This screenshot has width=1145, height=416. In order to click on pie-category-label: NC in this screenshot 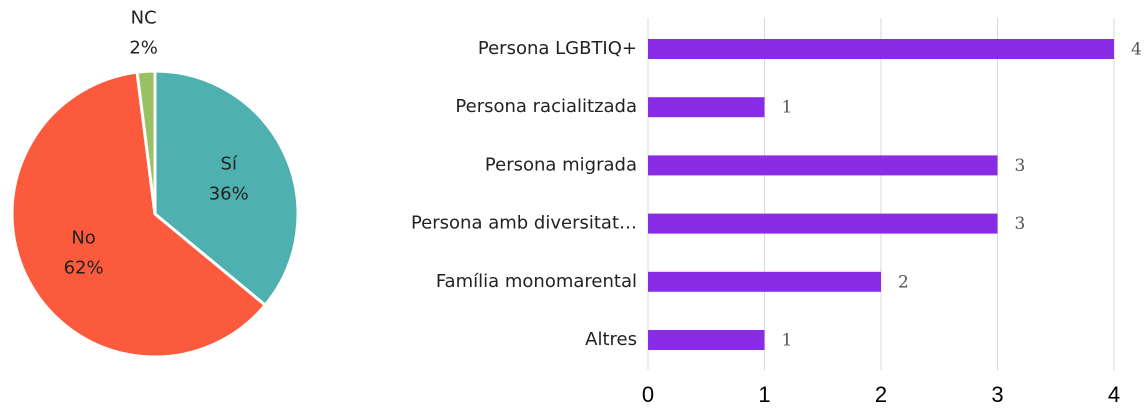, I will do `click(144, 17)`.